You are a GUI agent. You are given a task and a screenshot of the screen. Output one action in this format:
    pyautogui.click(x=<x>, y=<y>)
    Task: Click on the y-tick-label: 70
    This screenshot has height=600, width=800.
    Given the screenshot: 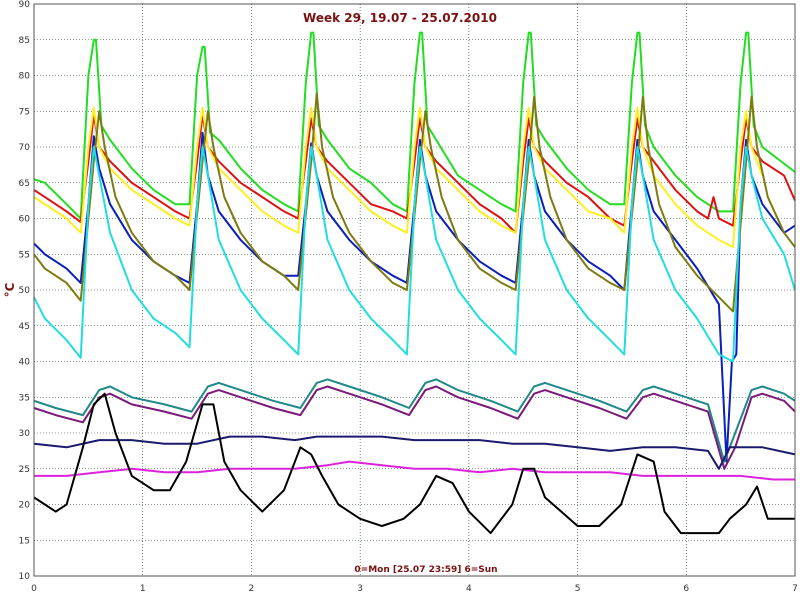 What is the action you would take?
    pyautogui.click(x=25, y=148)
    